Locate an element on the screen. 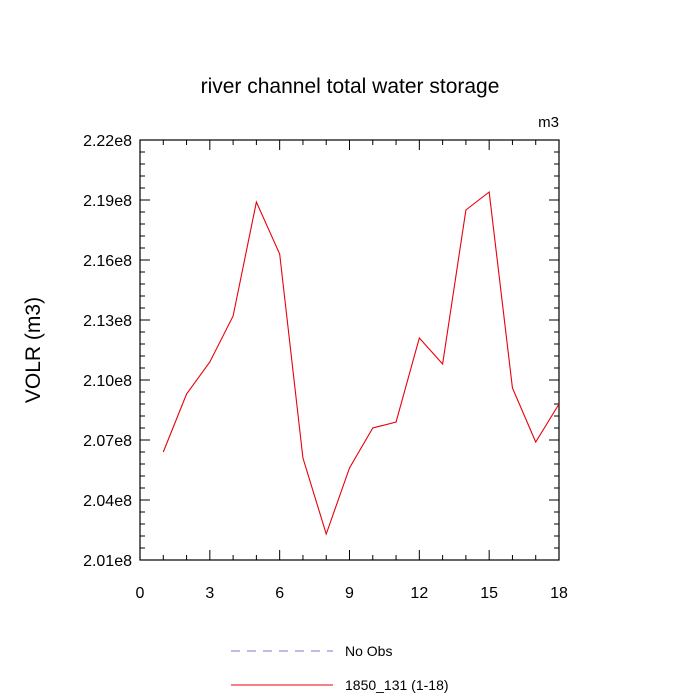 This screenshot has height=700, width=700. legend-label: No Obs is located at coordinates (368, 651).